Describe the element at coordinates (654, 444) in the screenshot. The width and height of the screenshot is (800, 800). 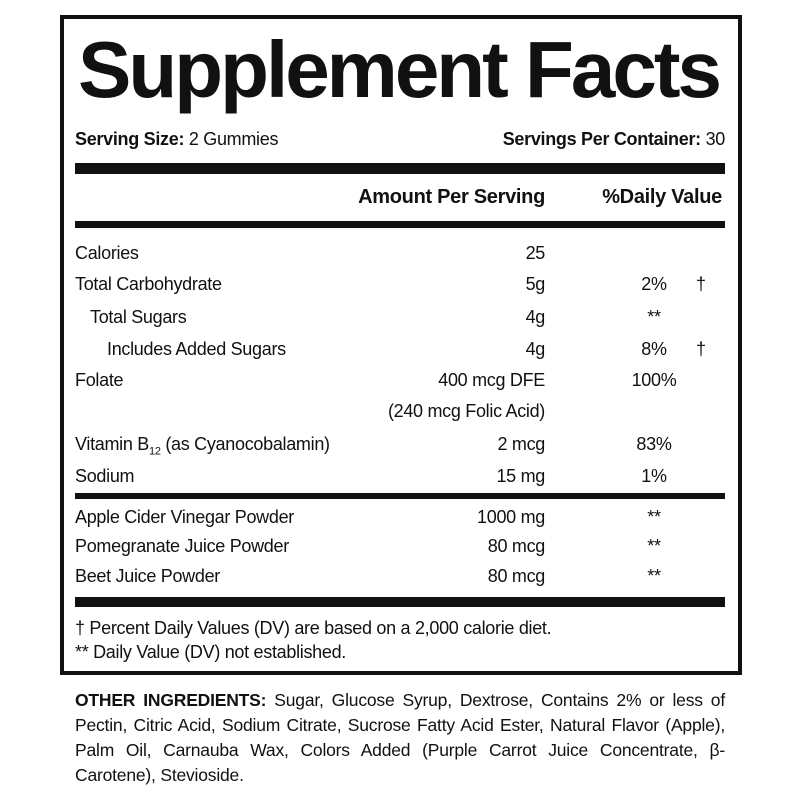
I see `nutrient-dv: 83%` at that location.